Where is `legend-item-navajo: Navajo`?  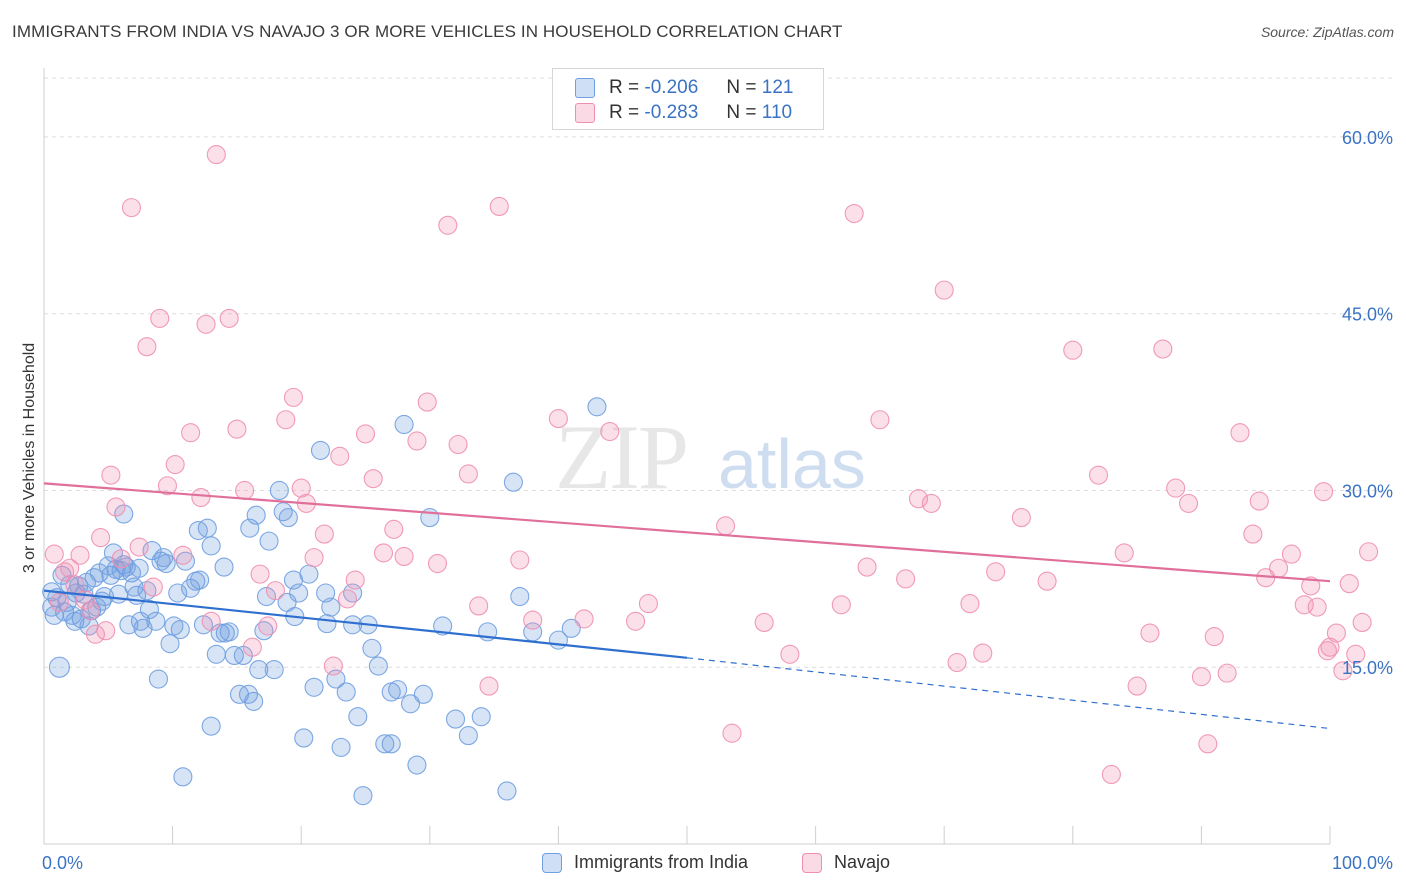
legend-item-navajo: Navajo is located at coordinates (846, 862).